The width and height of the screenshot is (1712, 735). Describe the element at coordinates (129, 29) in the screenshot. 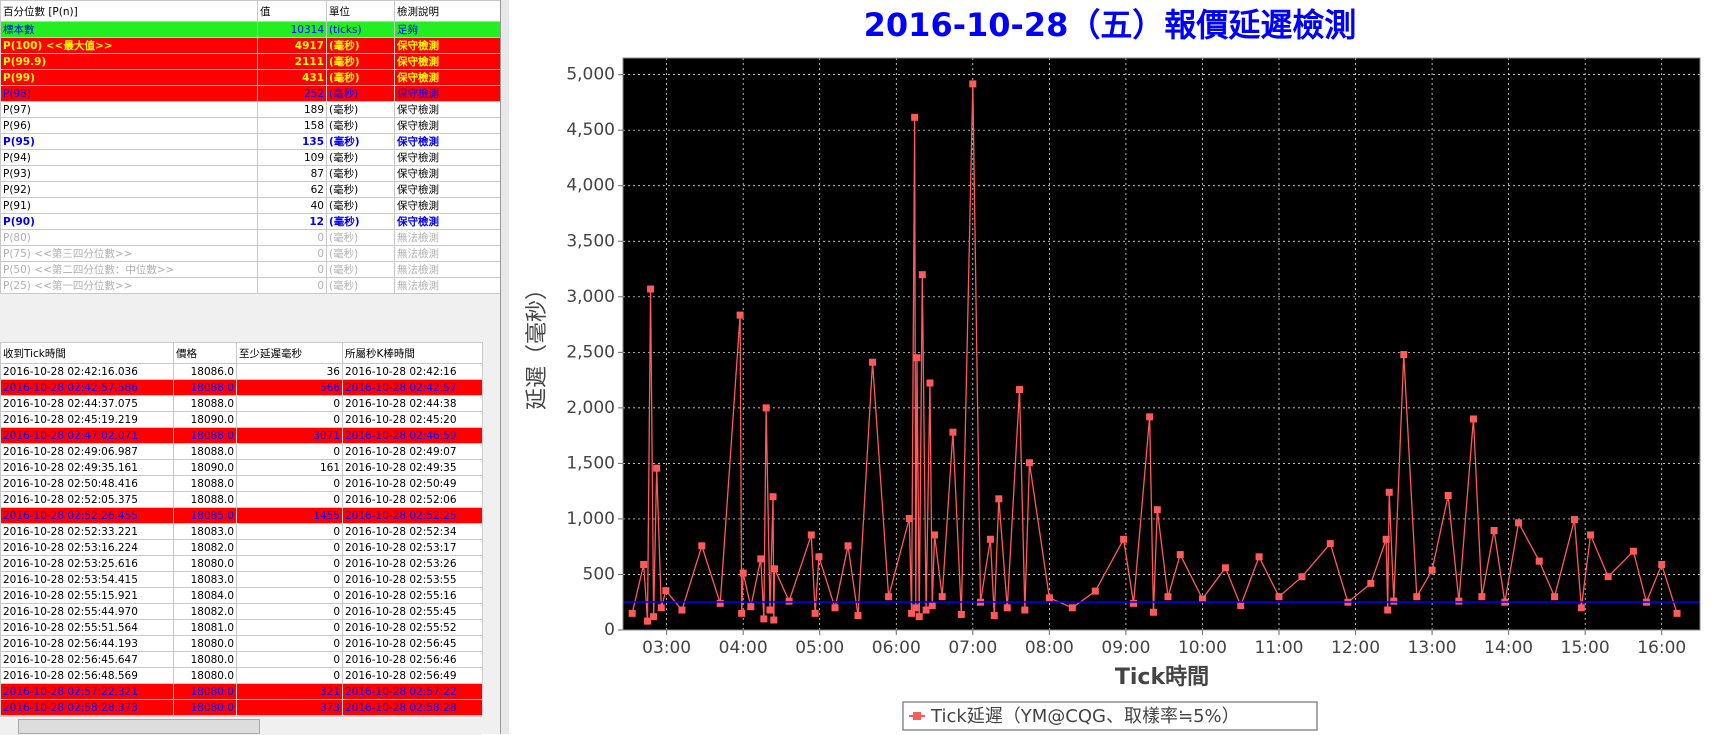

I see `table-cell: 標本數` at that location.